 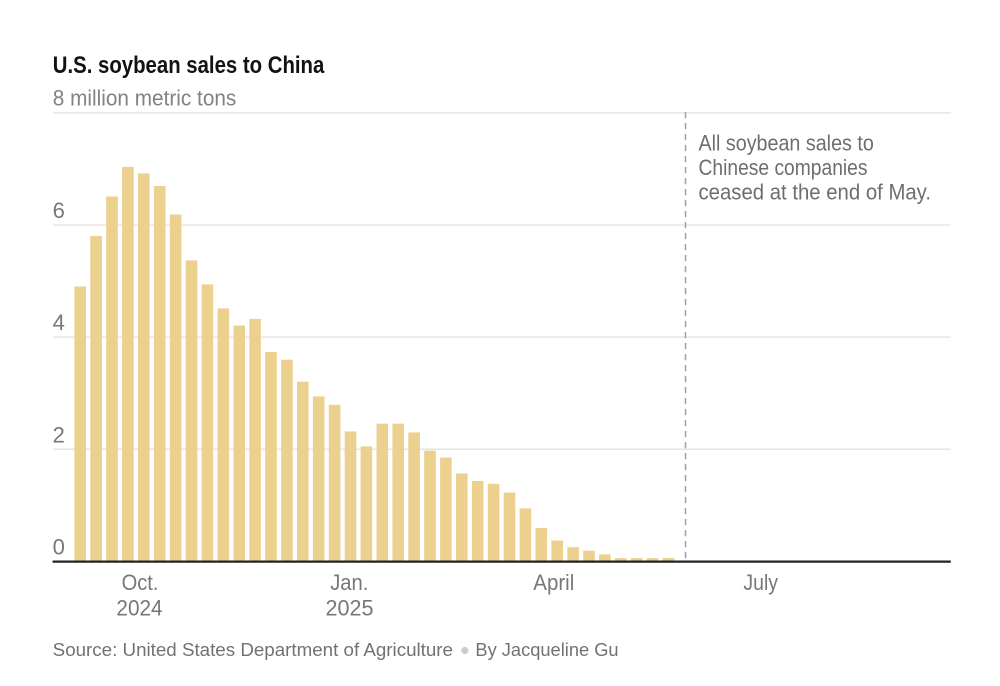 What do you see at coordinates (59, 547) in the screenshot?
I see `svg-text: 0` at bounding box center [59, 547].